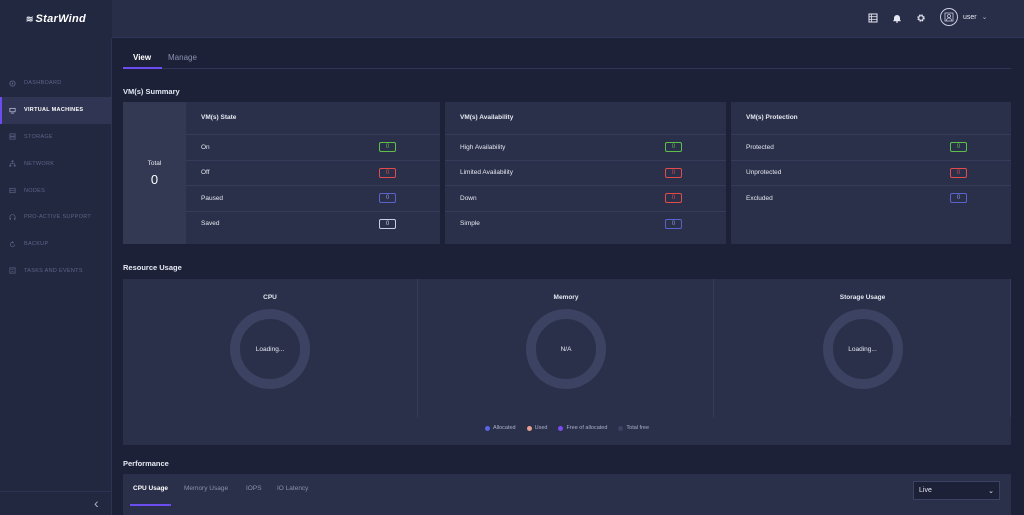 This screenshot has height=515, width=1024. I want to click on legend-total-free: Total free, so click(633, 428).